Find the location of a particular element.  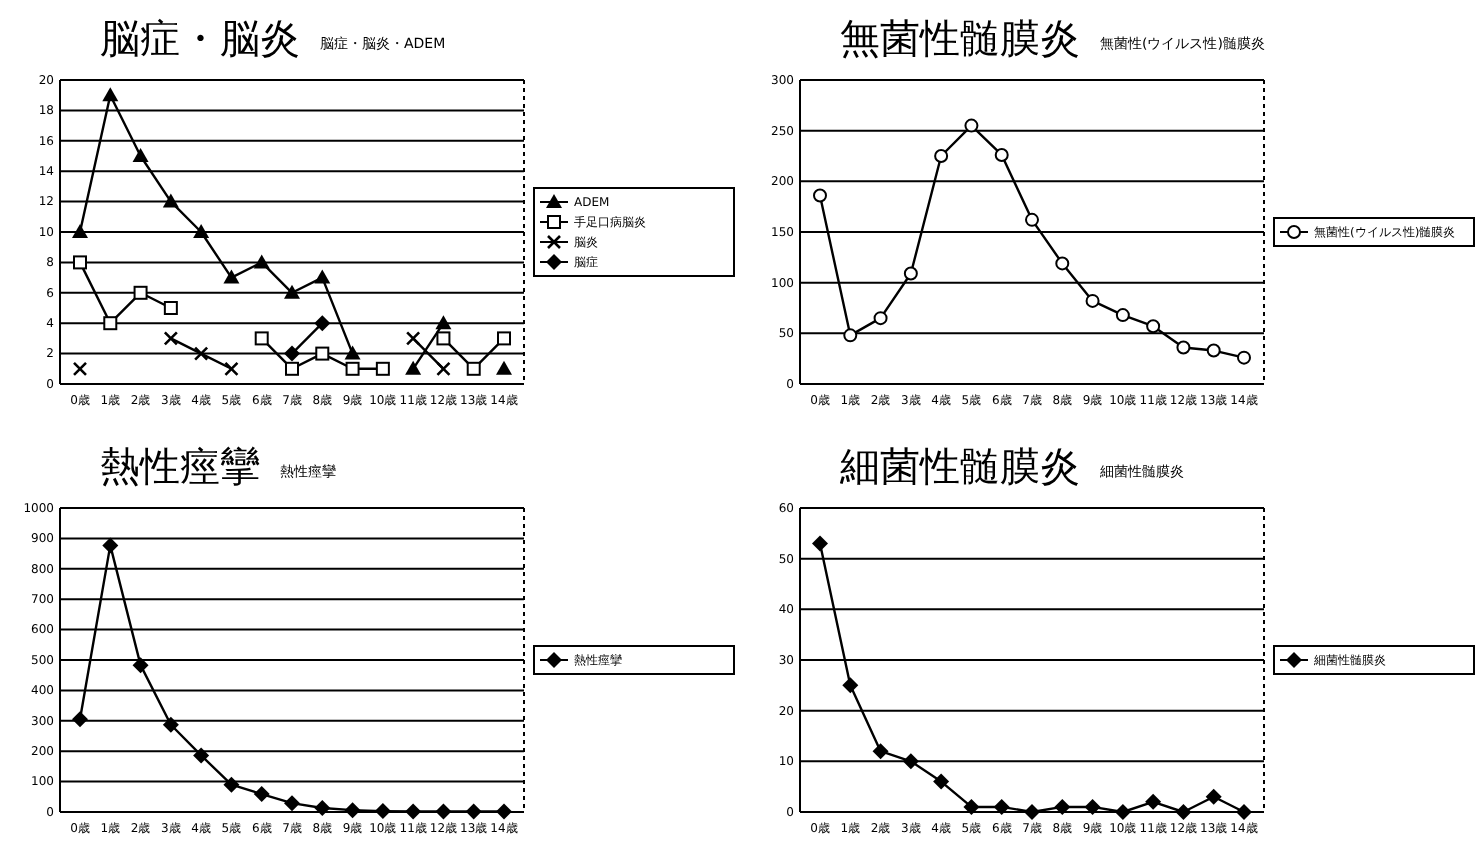

chart-title: 熱性痙攣 is located at coordinates (180, 466).